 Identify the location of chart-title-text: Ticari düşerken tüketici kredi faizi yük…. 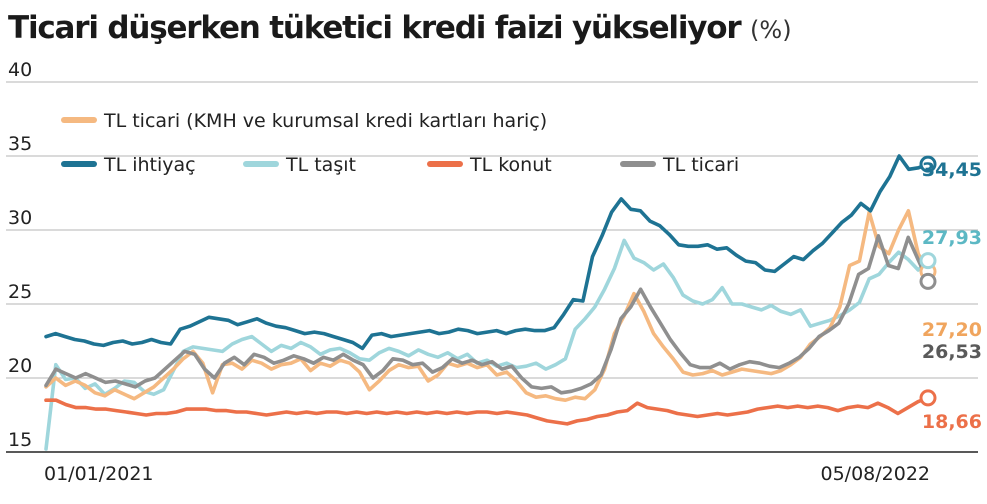
(375, 28).